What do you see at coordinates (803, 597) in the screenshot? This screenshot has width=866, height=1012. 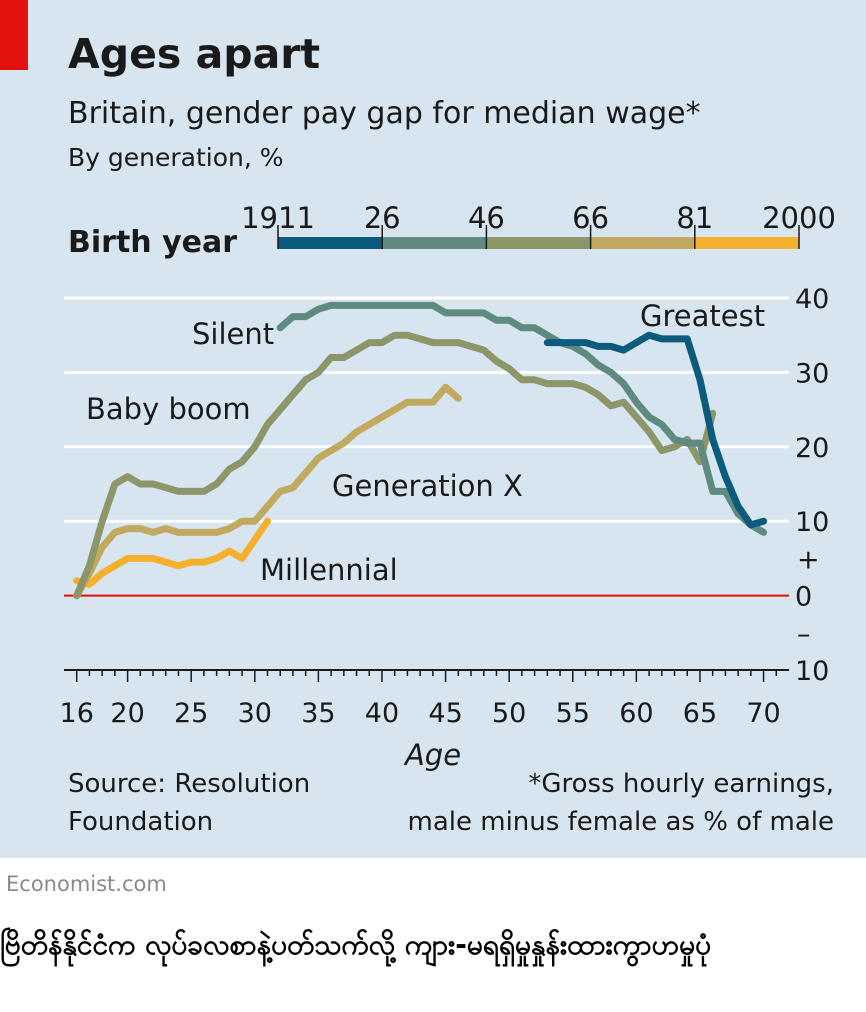 I see `y-tick-label: 0` at bounding box center [803, 597].